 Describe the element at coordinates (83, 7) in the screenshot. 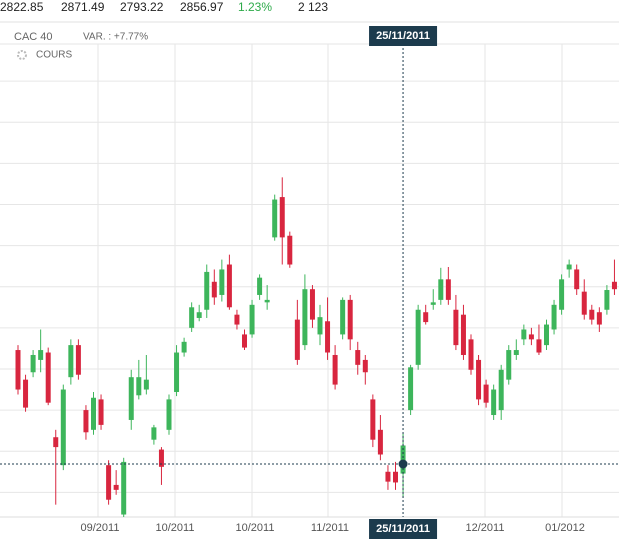

I see `header-high: 2871.49` at that location.